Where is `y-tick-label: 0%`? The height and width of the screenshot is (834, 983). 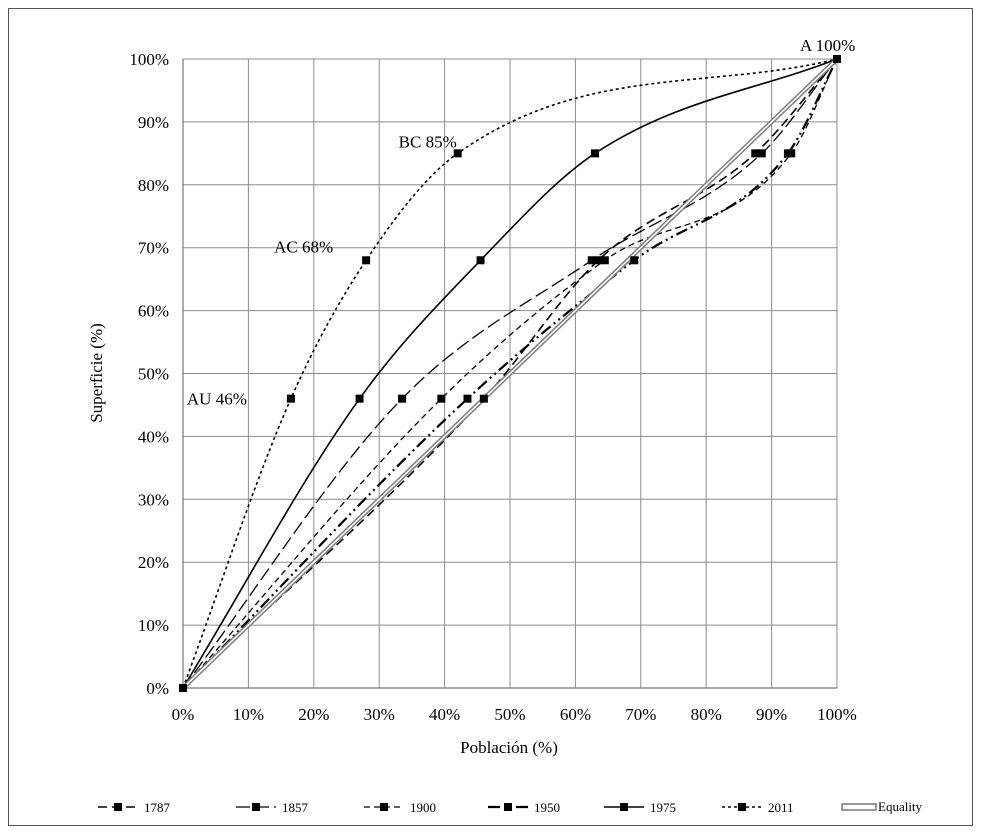
y-tick-label: 0% is located at coordinates (157, 688).